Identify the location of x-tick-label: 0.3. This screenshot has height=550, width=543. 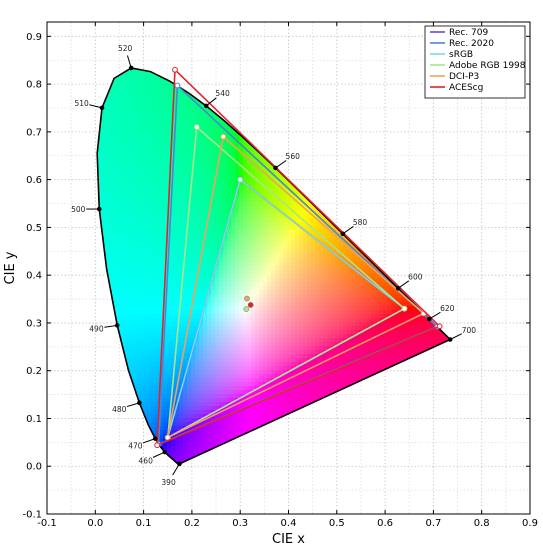
(240, 523).